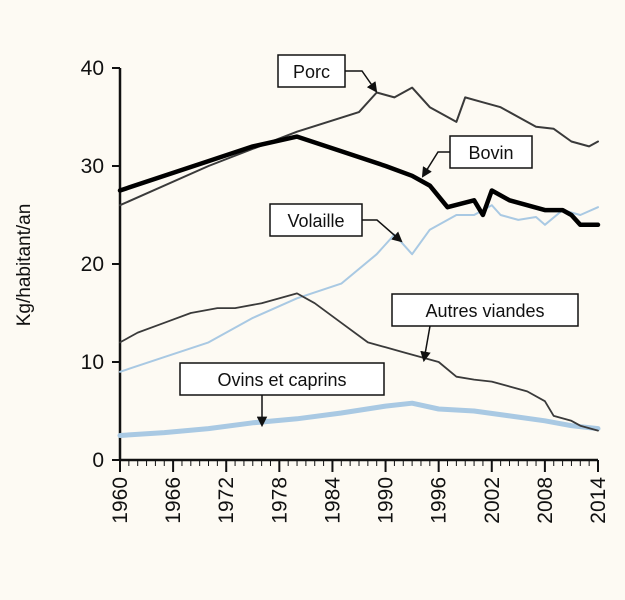 Image resolution: width=625 pixels, height=600 pixels. I want to click on x-tick-label: 1990, so click(386, 500).